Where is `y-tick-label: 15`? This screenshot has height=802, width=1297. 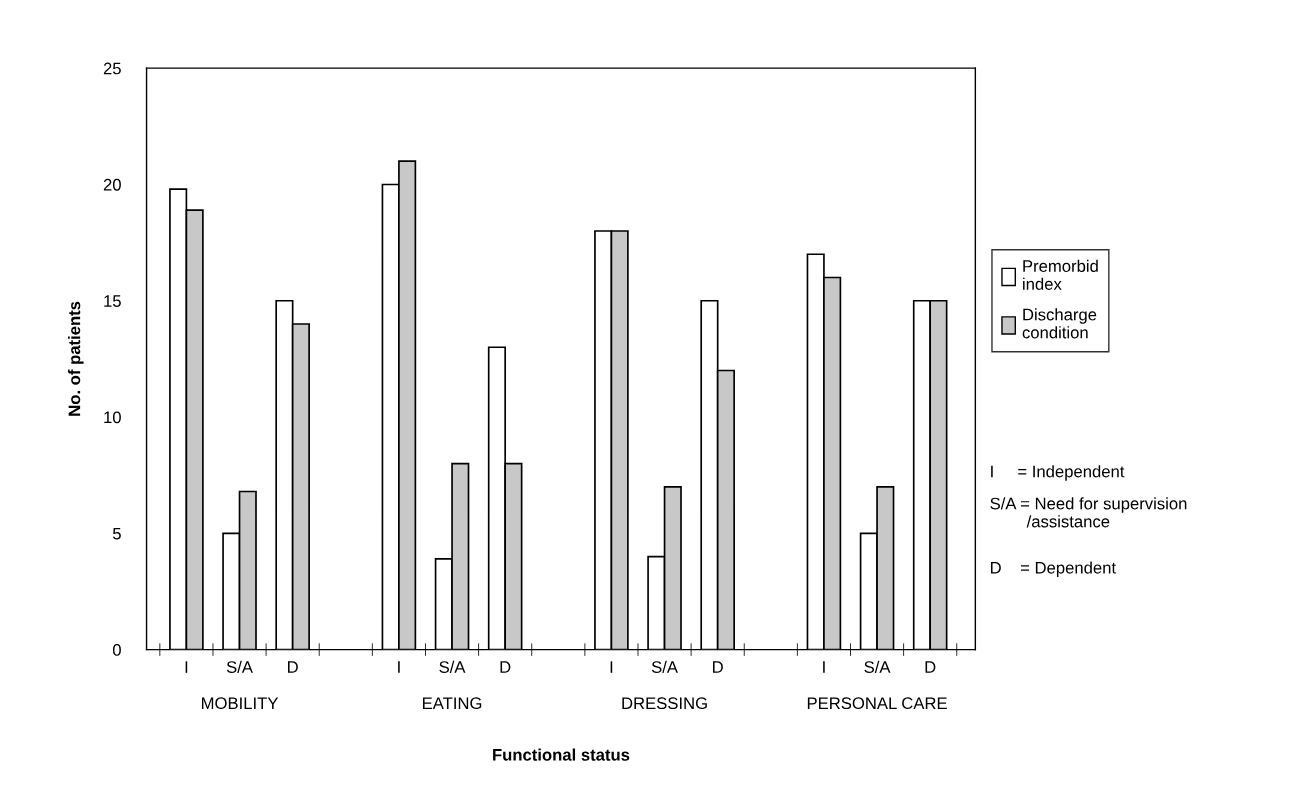
y-tick-label: 15 is located at coordinates (112, 301).